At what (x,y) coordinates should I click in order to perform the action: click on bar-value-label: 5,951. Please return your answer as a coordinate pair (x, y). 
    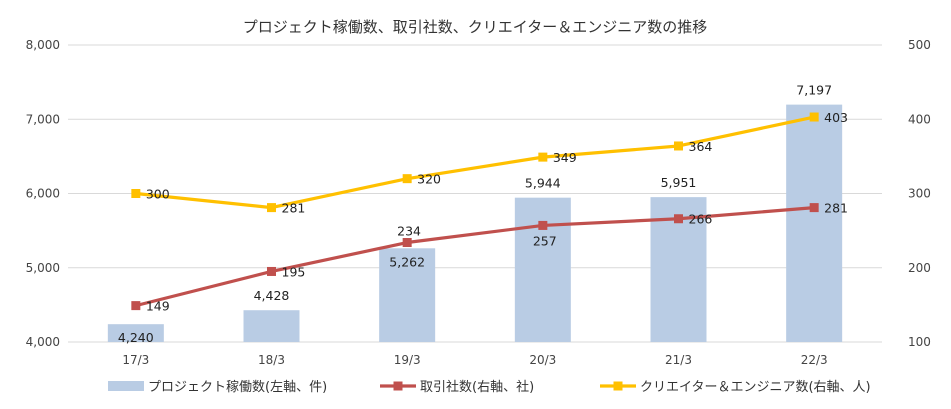
    Looking at the image, I should click on (679, 182).